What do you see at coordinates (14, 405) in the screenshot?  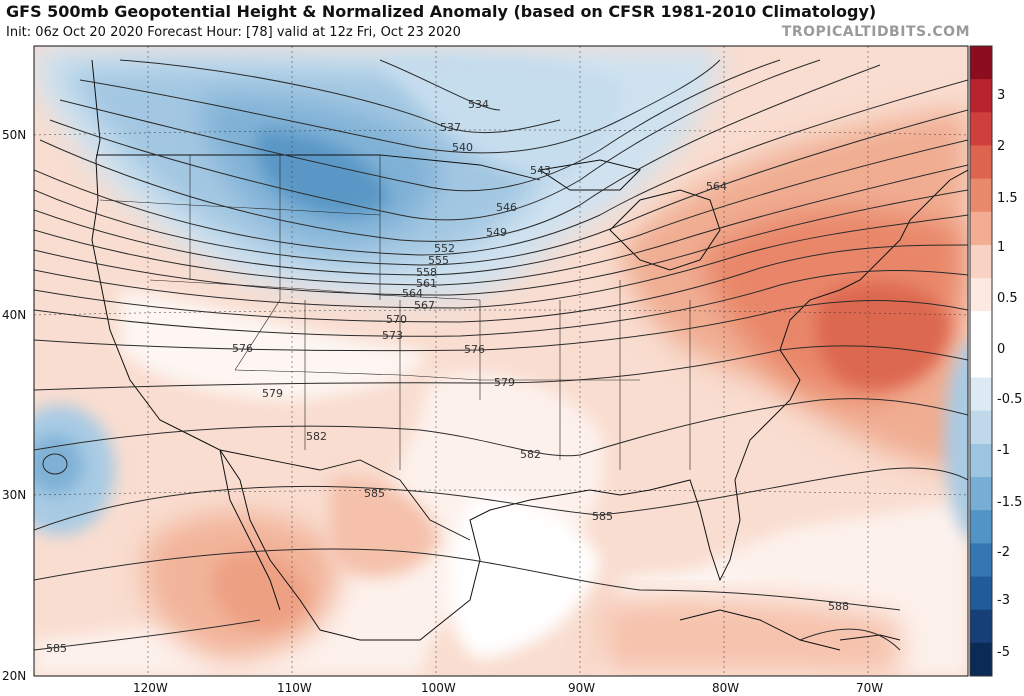 I see `latitude-labels: 50N 40N 30N 20N` at bounding box center [14, 405].